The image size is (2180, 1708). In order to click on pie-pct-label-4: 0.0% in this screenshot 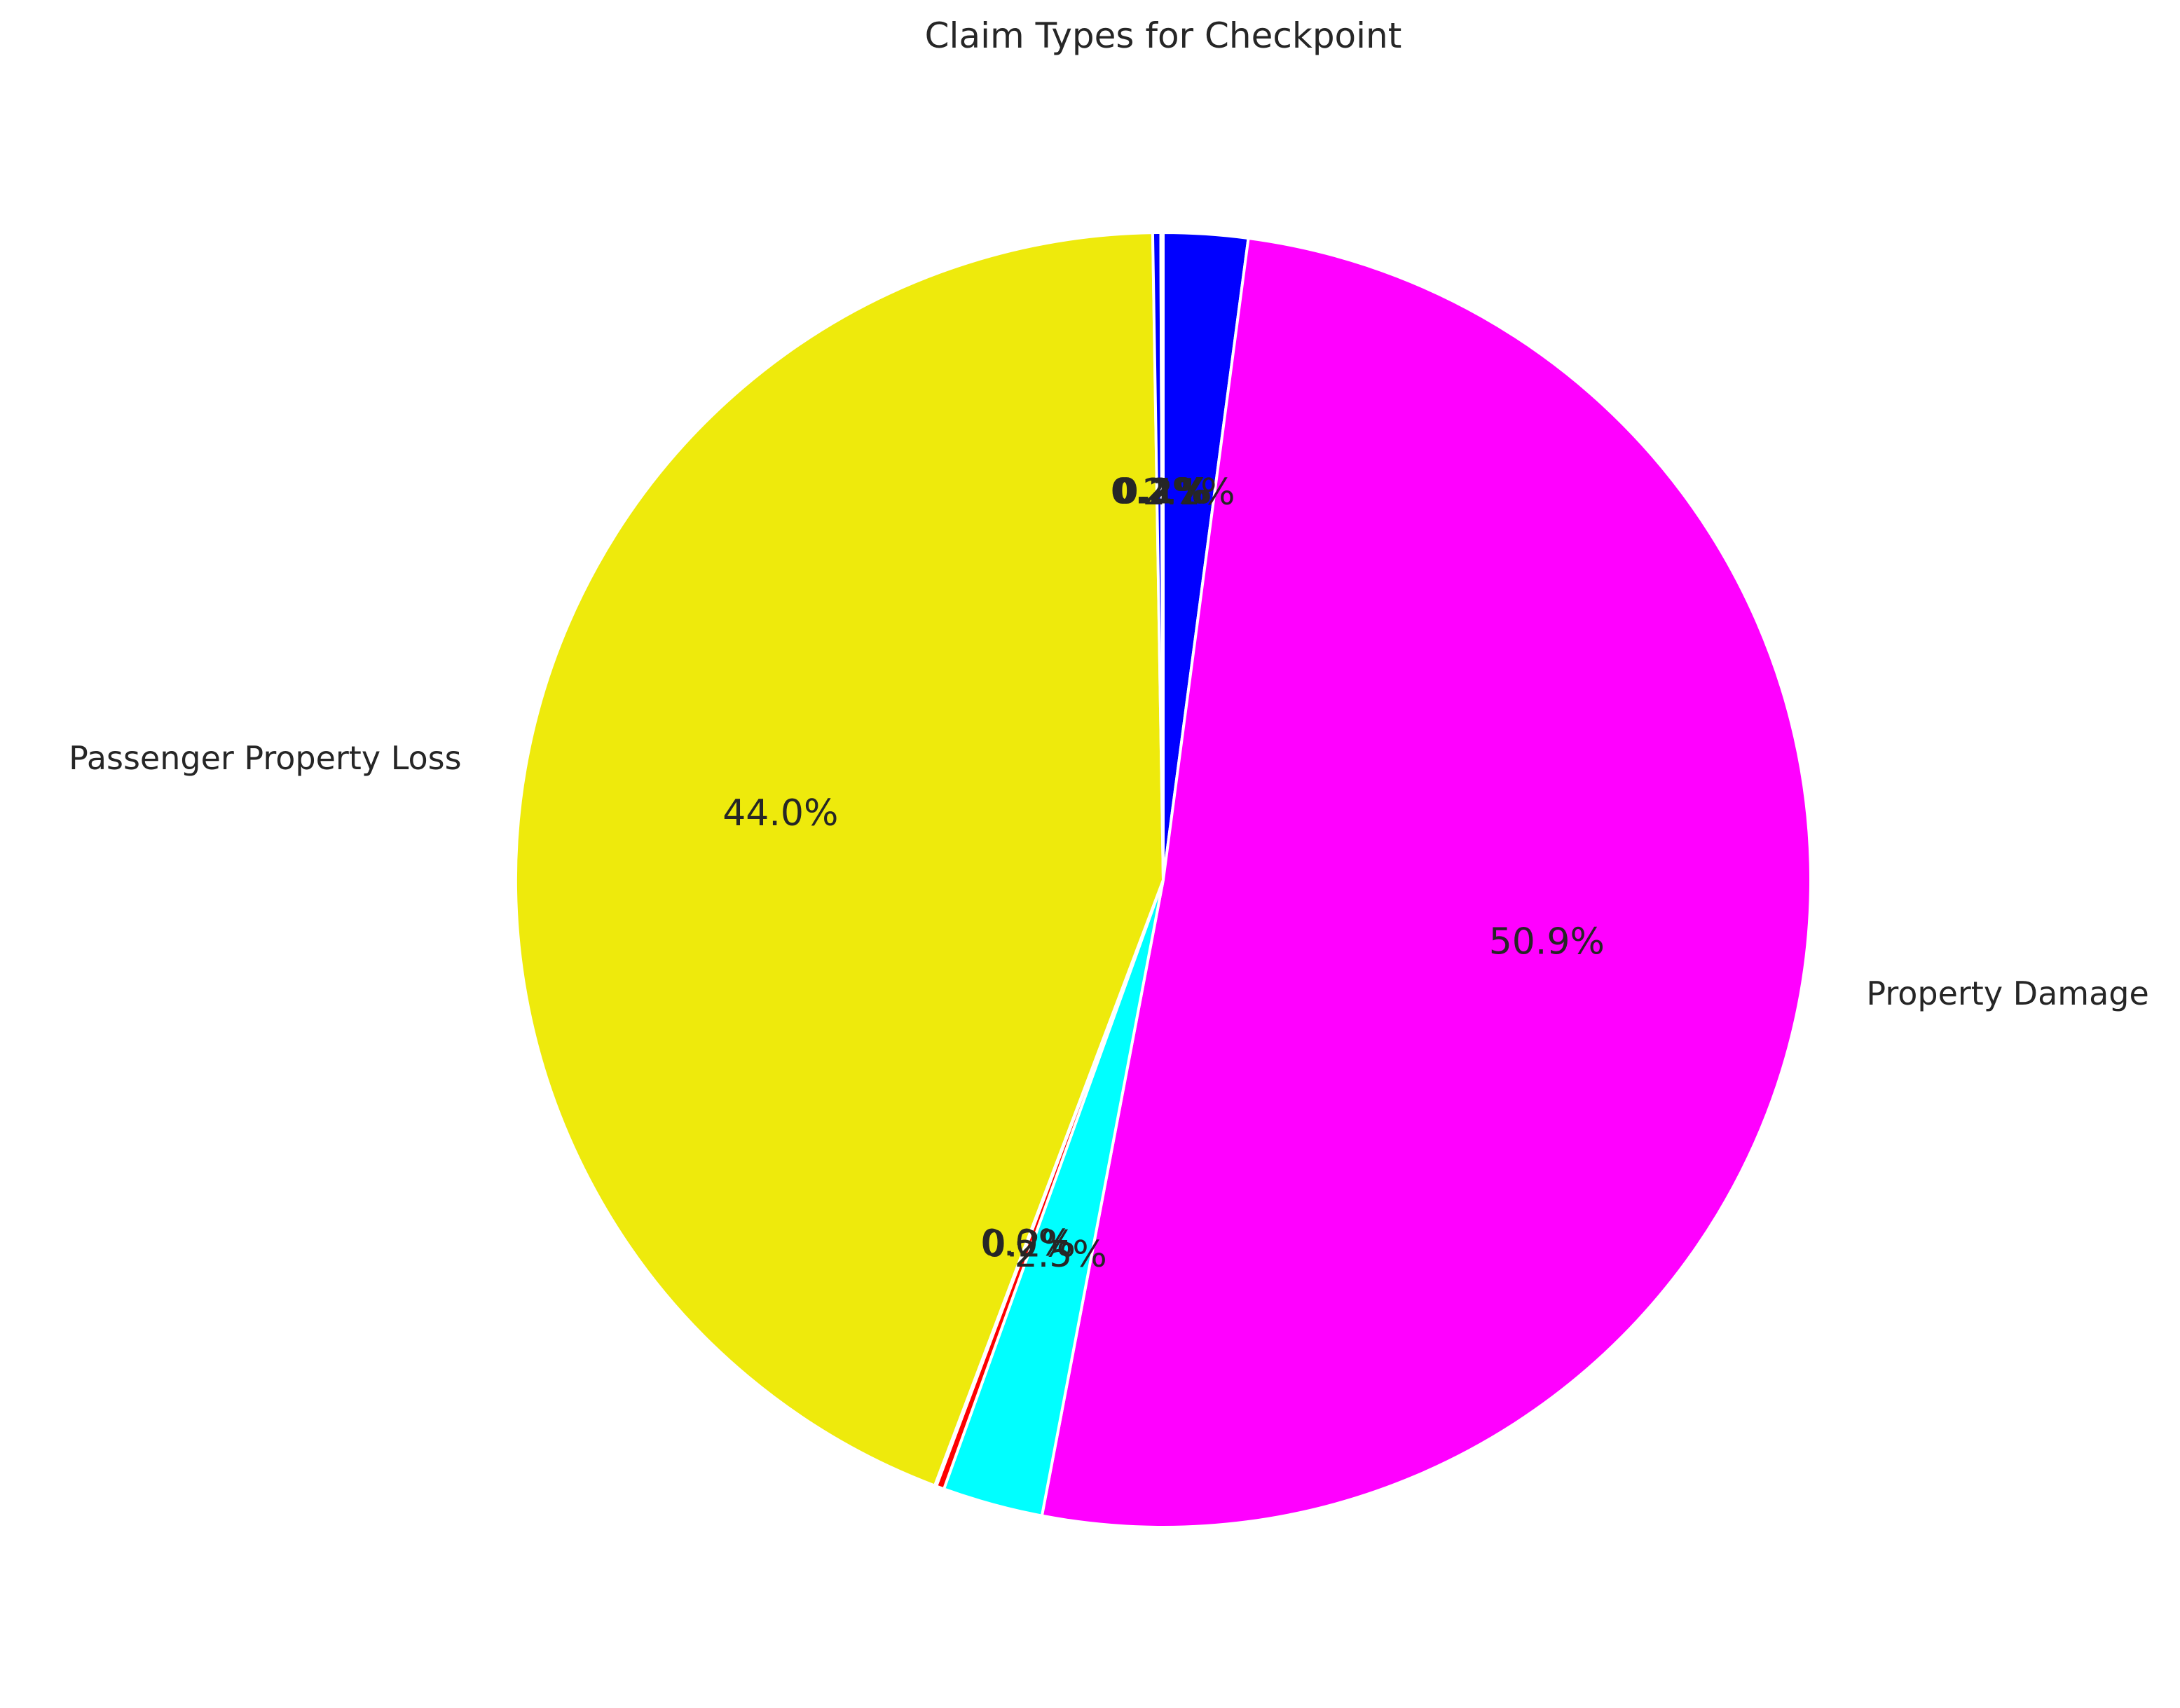, I will do `click(1026, 1244)`.